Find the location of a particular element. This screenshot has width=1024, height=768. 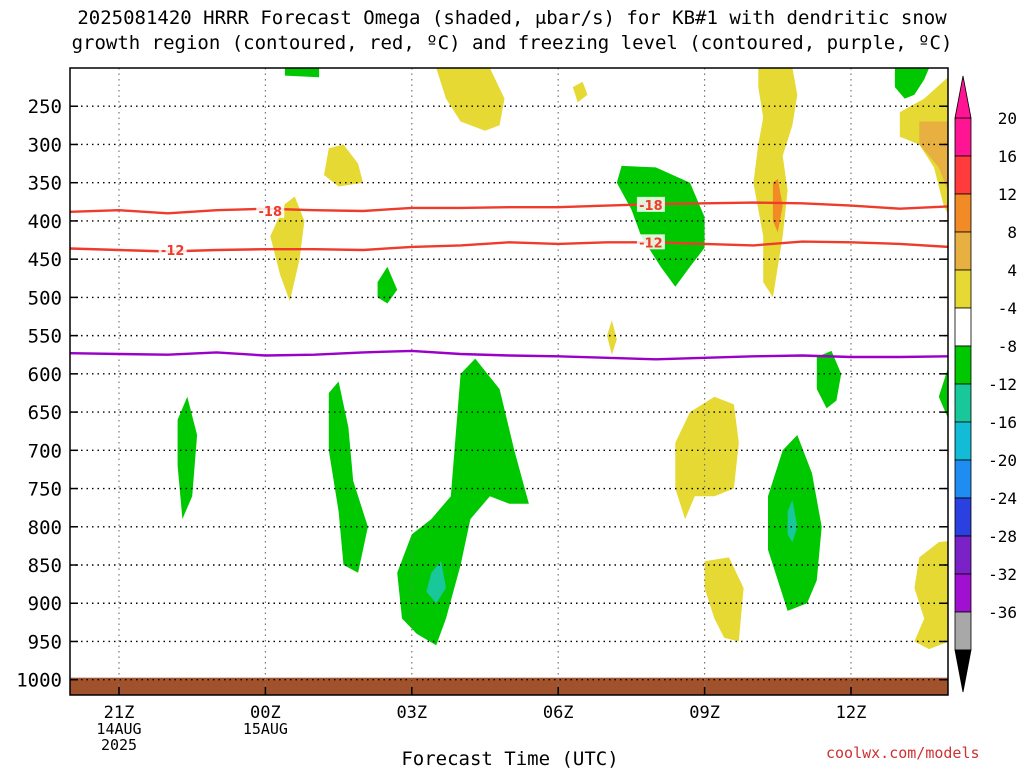

omega-region-orange is located at coordinates (777, 205).